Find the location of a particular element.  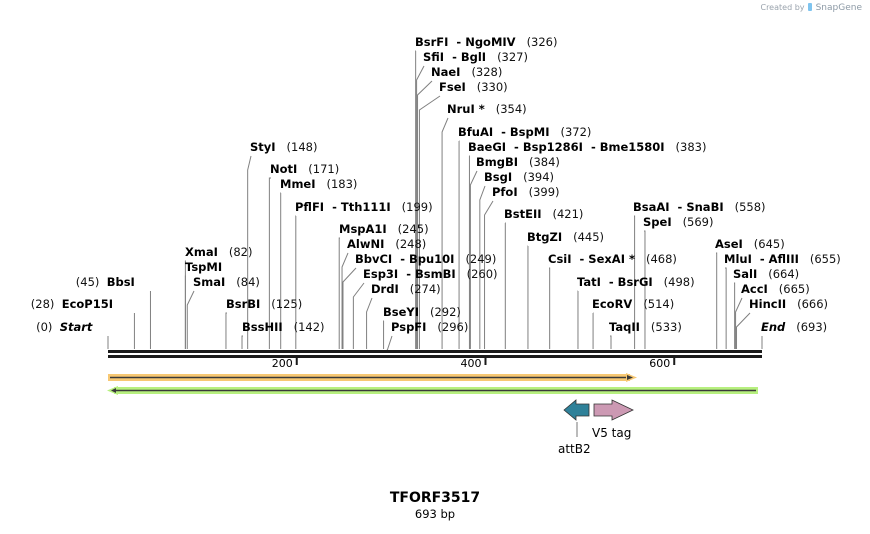

site-name: DrdI is located at coordinates (385, 289).